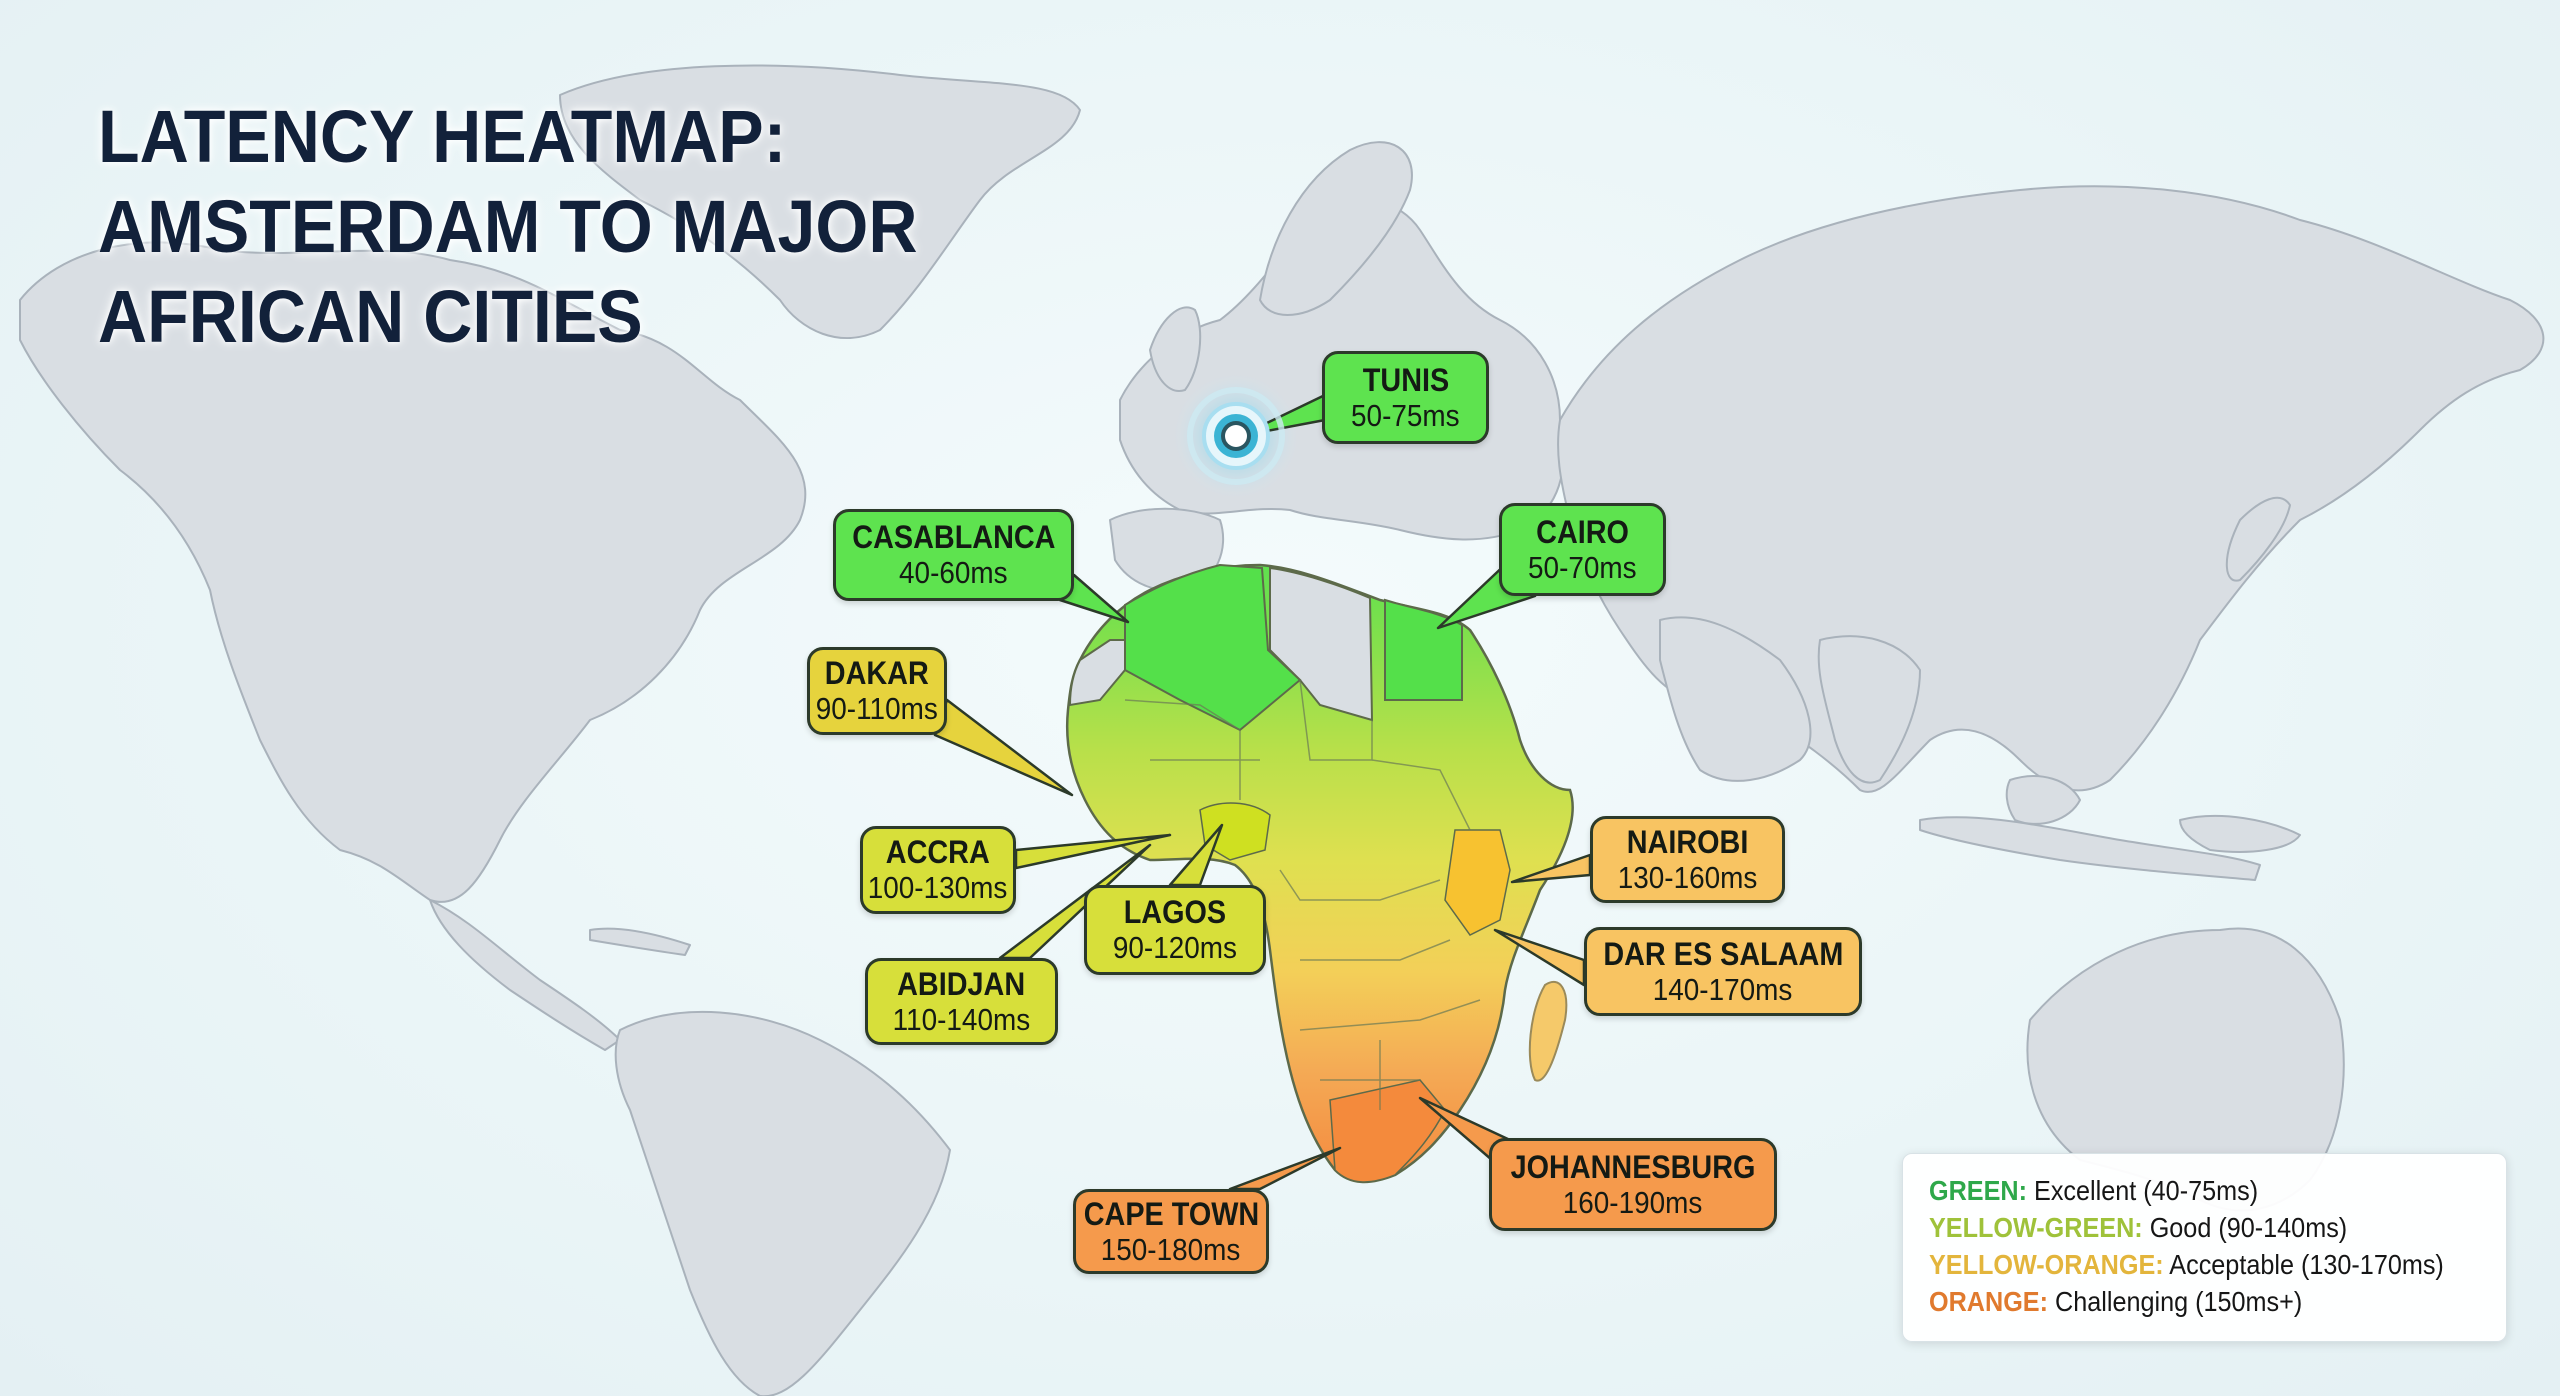 This screenshot has width=2560, height=1396. Describe the element at coordinates (1477, 882) in the screenshot. I see `kenya-tanzania` at that location.